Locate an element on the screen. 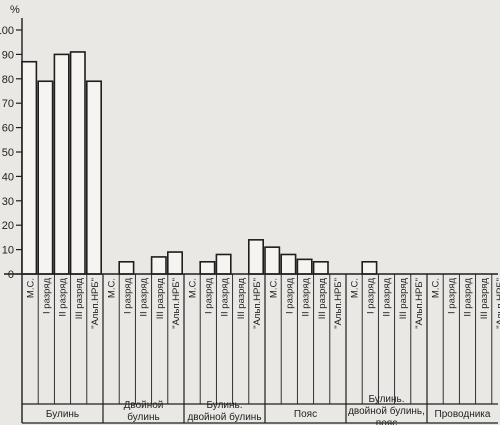  y-tick-label: 10 is located at coordinates (8, 251).